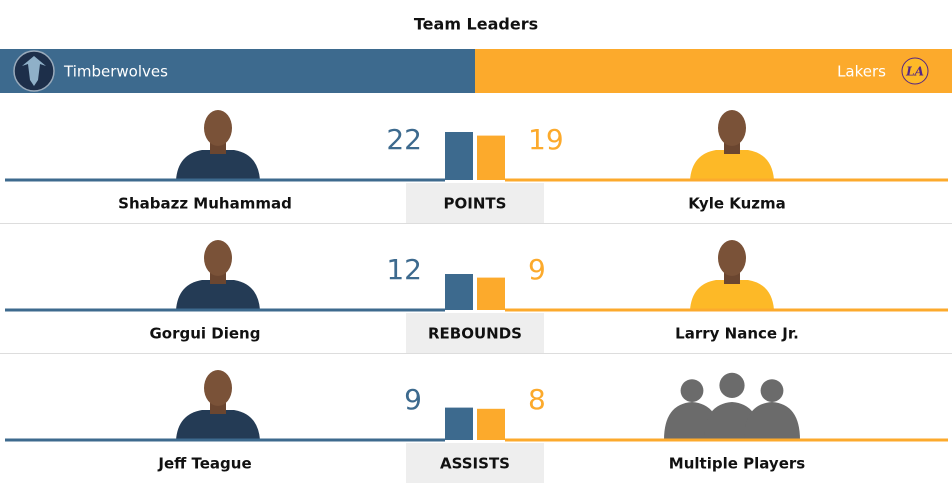  Describe the element at coordinates (237, 71) in the screenshot. I see `home-team-band` at that location.